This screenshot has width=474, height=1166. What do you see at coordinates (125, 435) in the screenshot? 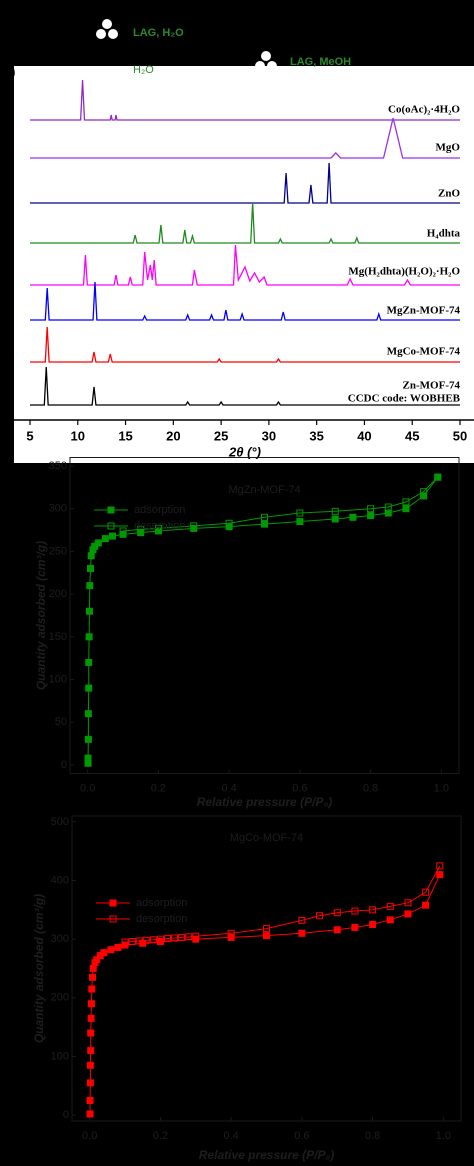
I see `x-tick-label: 15` at bounding box center [125, 435].